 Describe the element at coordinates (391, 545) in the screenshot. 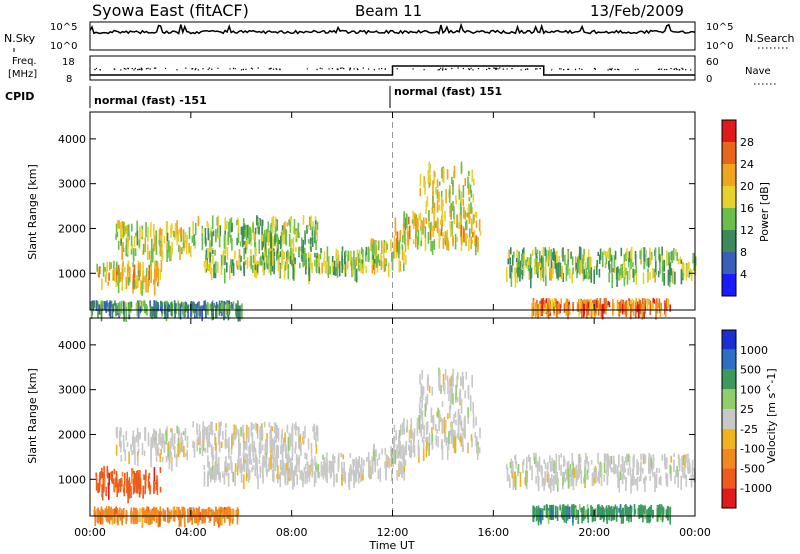

I see `time-axis-label: Time UT` at that location.